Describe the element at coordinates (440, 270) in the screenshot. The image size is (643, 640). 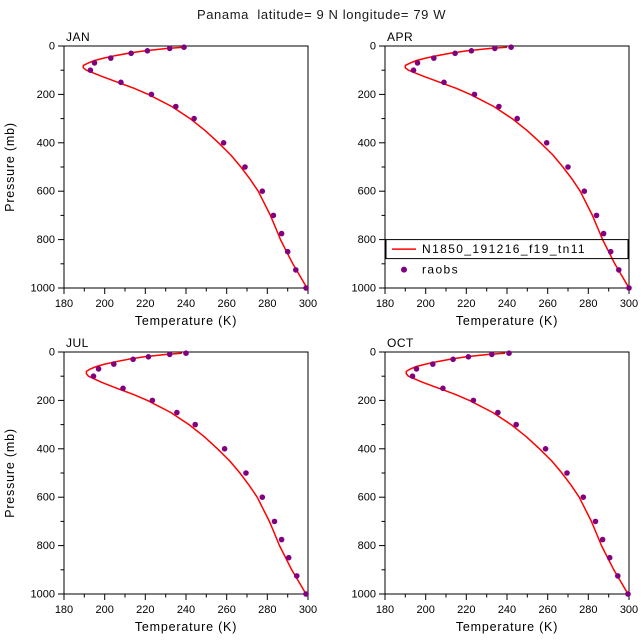
I see `legend-obs-label: raobs` at that location.